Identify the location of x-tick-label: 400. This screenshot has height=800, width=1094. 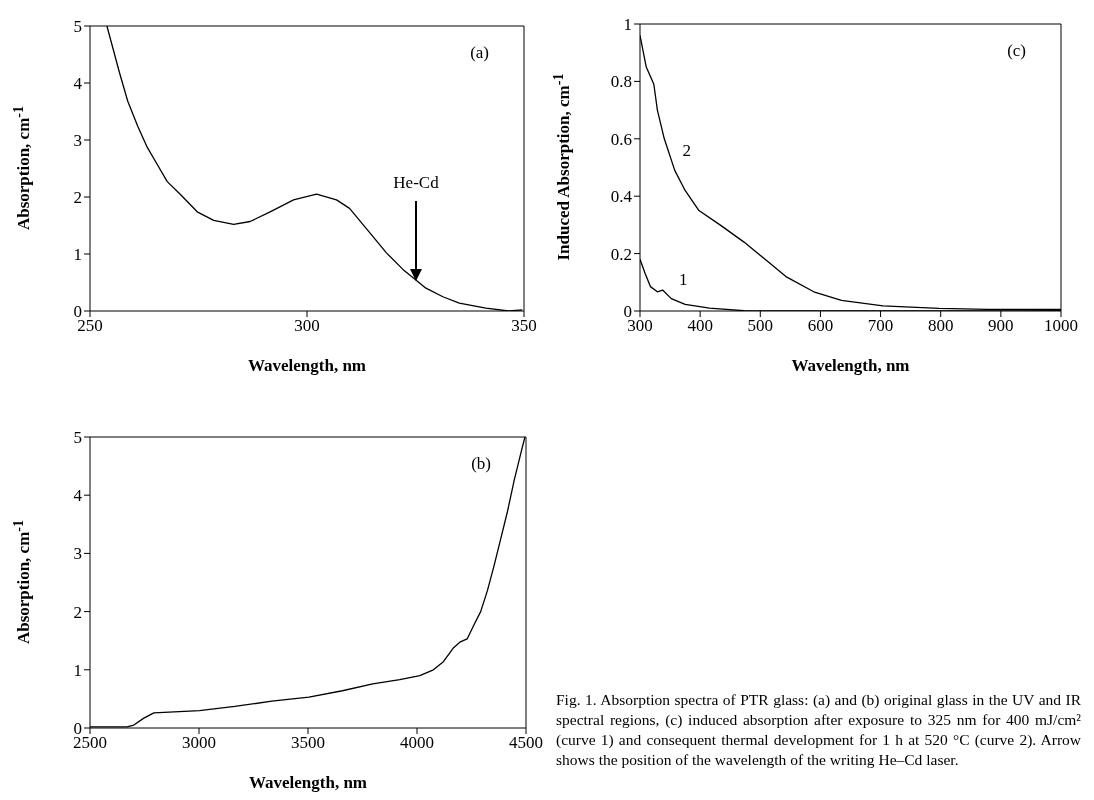
(700, 326).